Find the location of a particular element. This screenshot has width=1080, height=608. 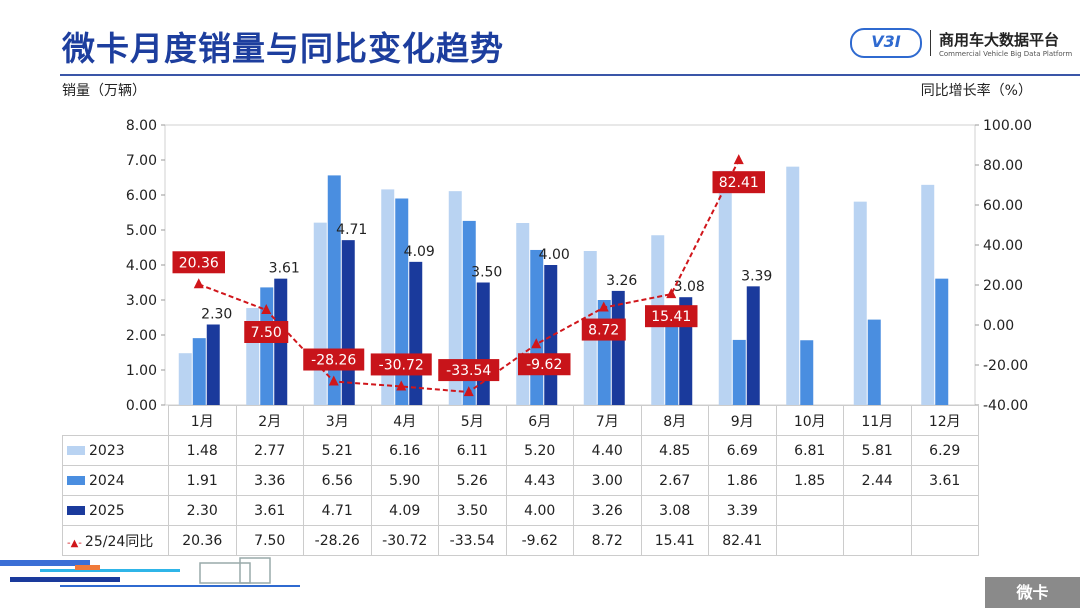

legend-cell: -▲- 25/24同比 is located at coordinates (115, 540).